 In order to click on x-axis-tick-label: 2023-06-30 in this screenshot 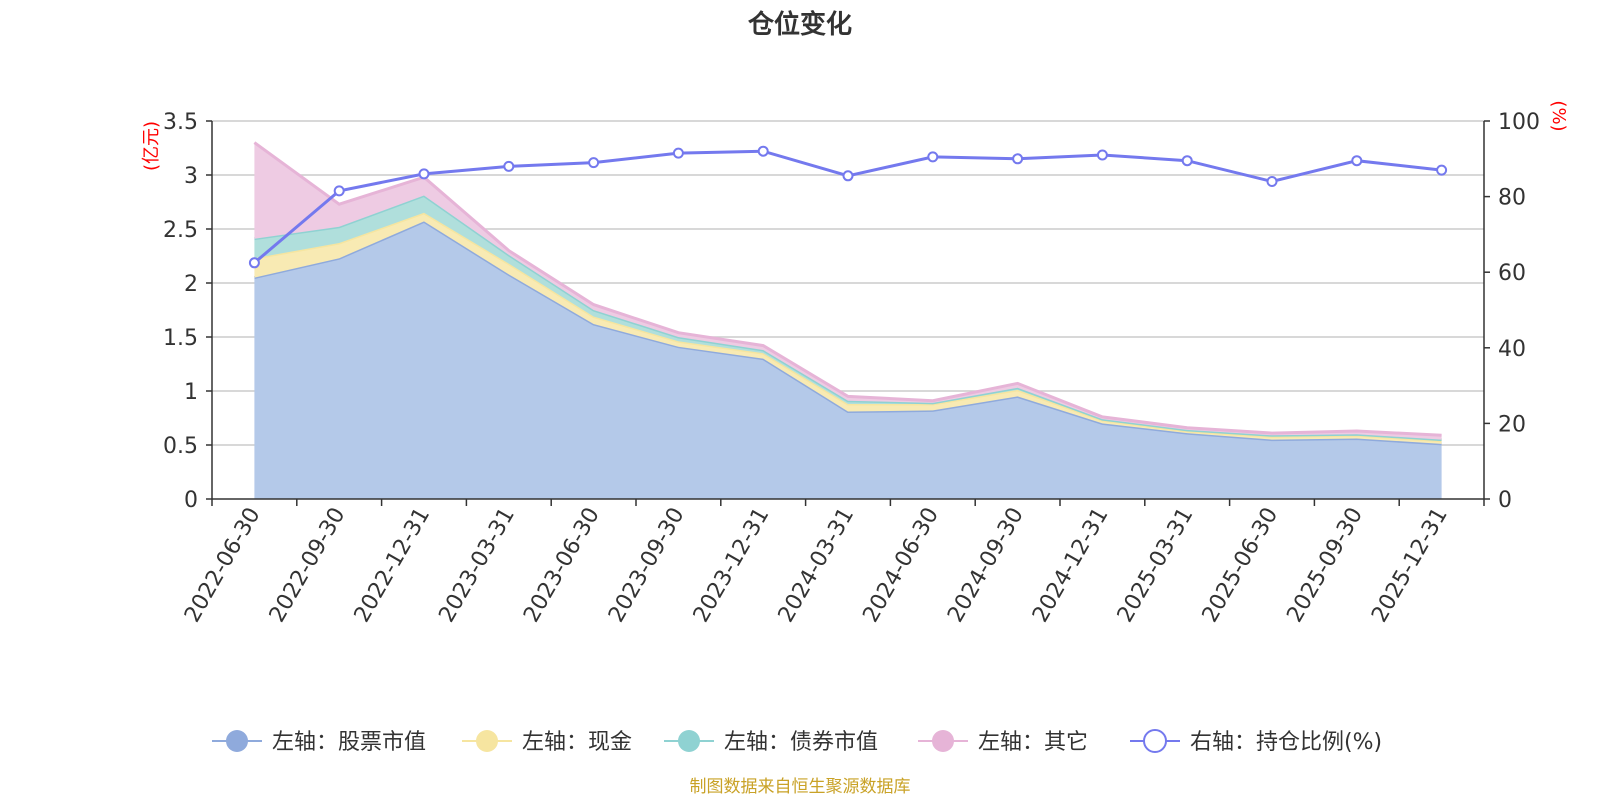, I will do `click(562, 565)`.